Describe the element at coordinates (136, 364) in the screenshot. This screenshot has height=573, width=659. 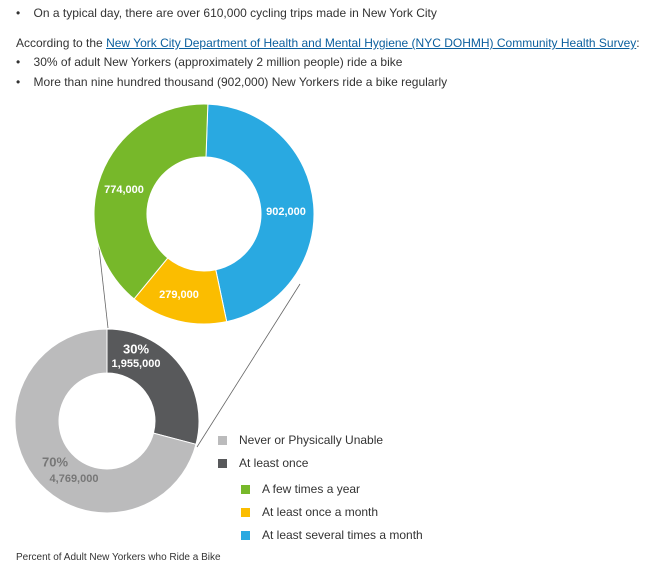
I see `data-label: 1,955,000` at that location.